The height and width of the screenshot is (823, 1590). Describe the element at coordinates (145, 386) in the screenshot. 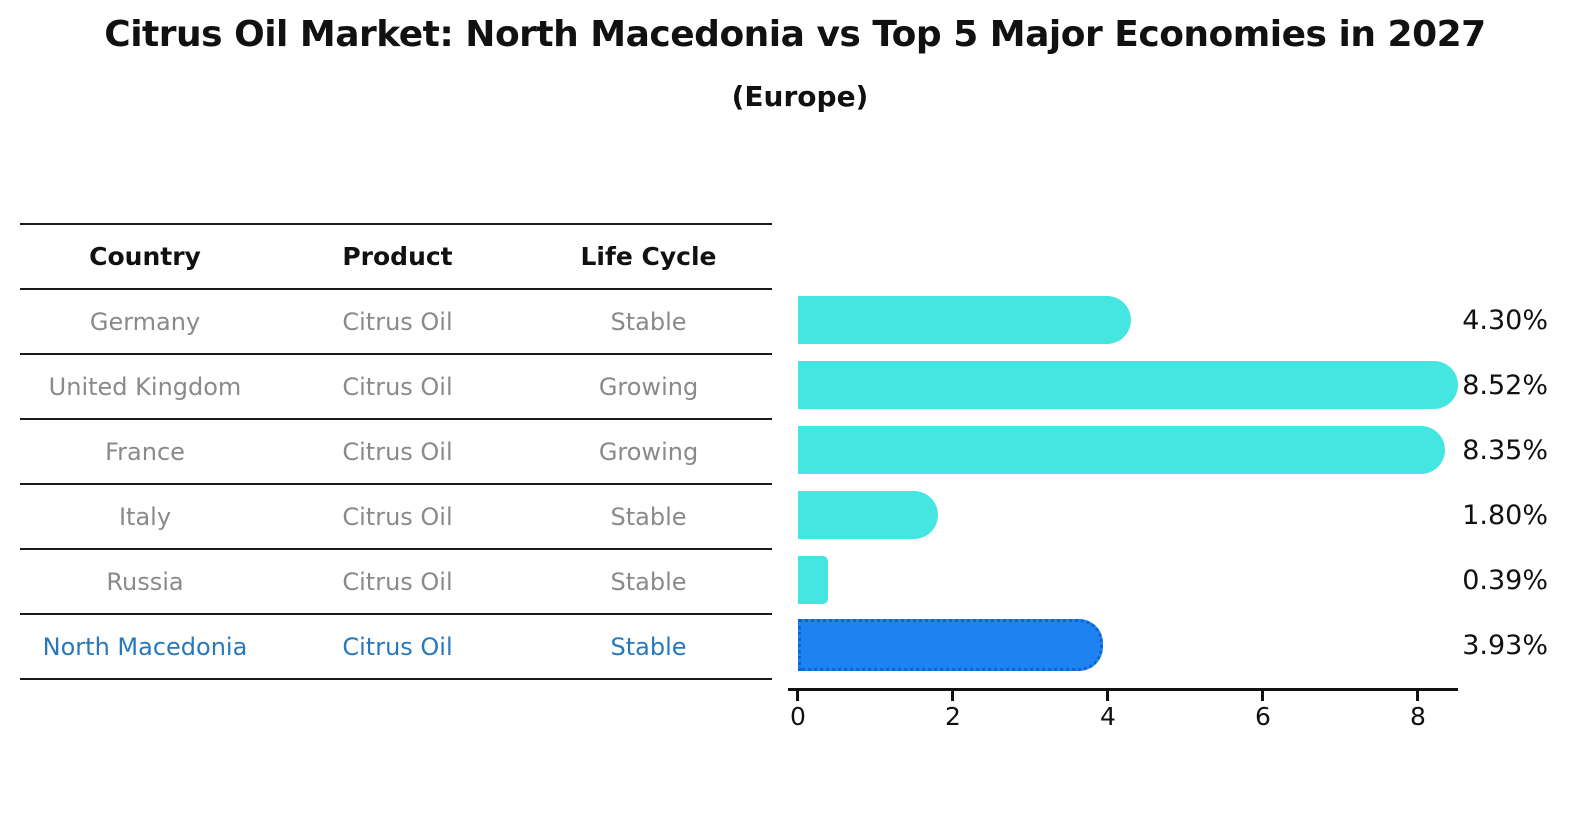

I see `cell-country: United Kingdom` at that location.